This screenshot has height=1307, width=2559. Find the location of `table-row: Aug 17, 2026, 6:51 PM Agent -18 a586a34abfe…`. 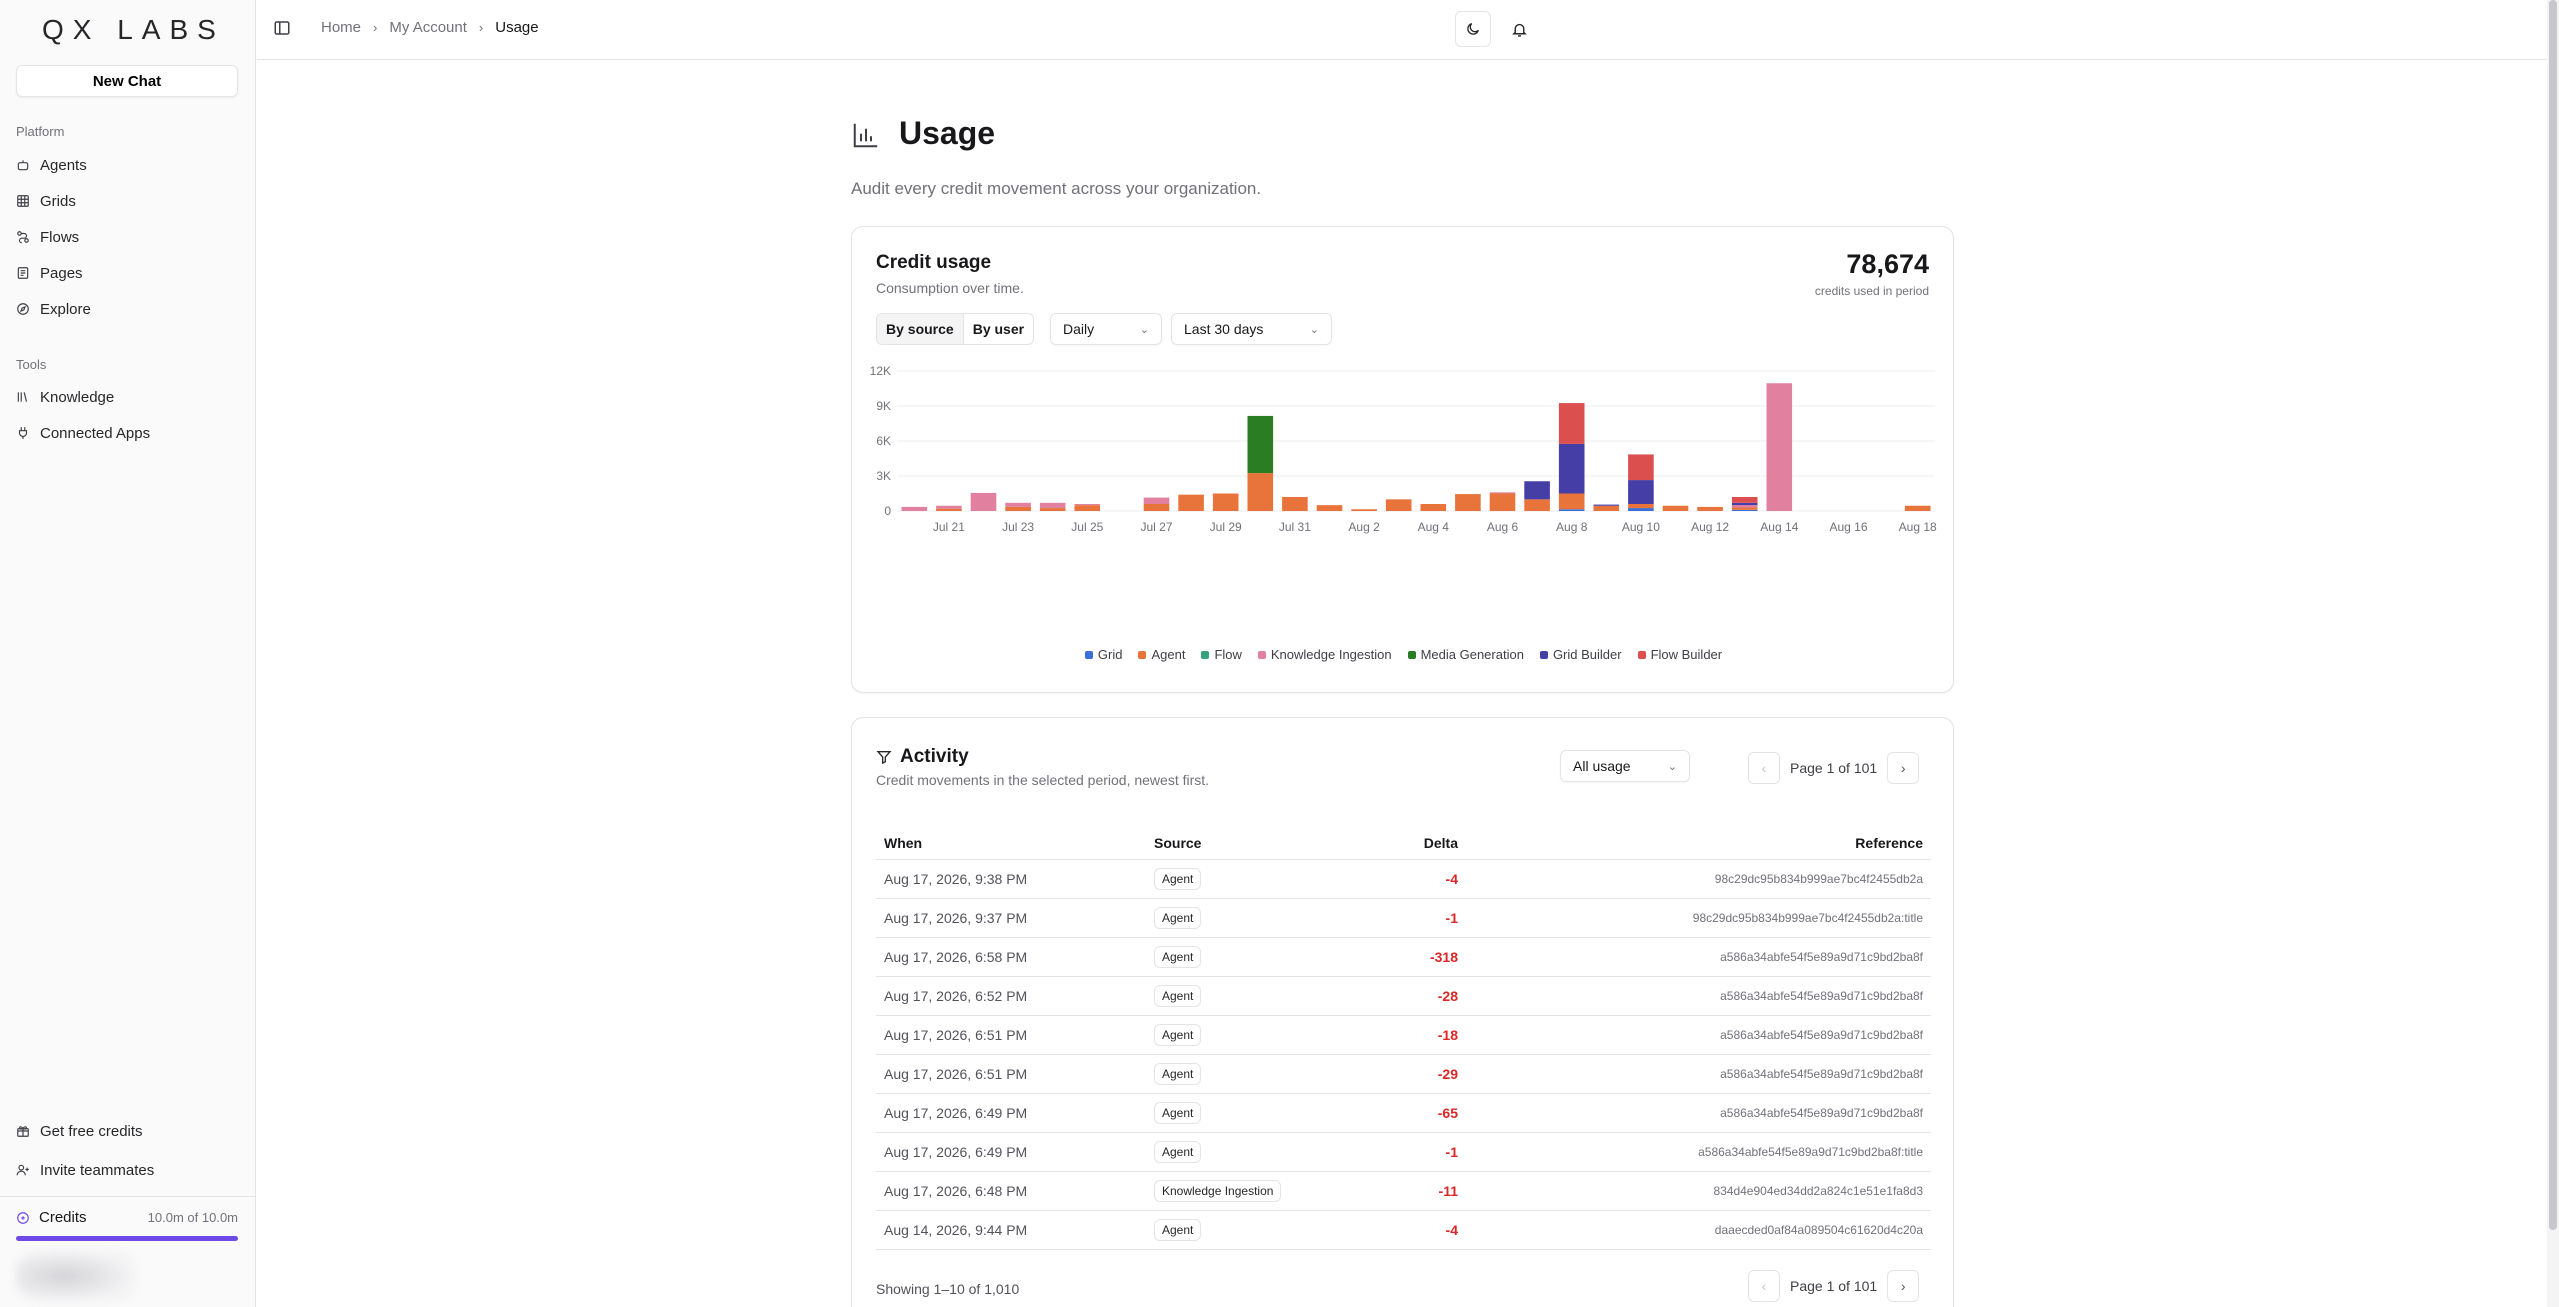

table-row: Aug 17, 2026, 6:51 PM Agent -18 a586a34abfe… is located at coordinates (1403, 1035).